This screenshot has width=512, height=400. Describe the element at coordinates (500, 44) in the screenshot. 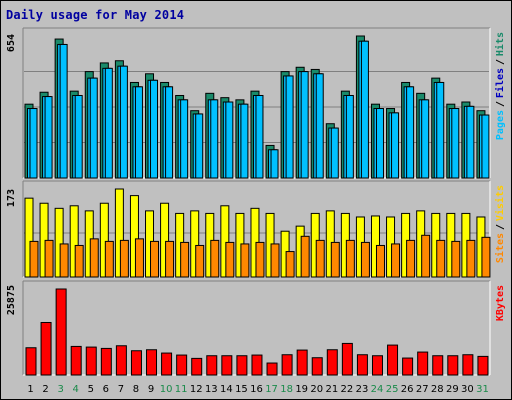

I see `legend-hits: Hits` at that location.